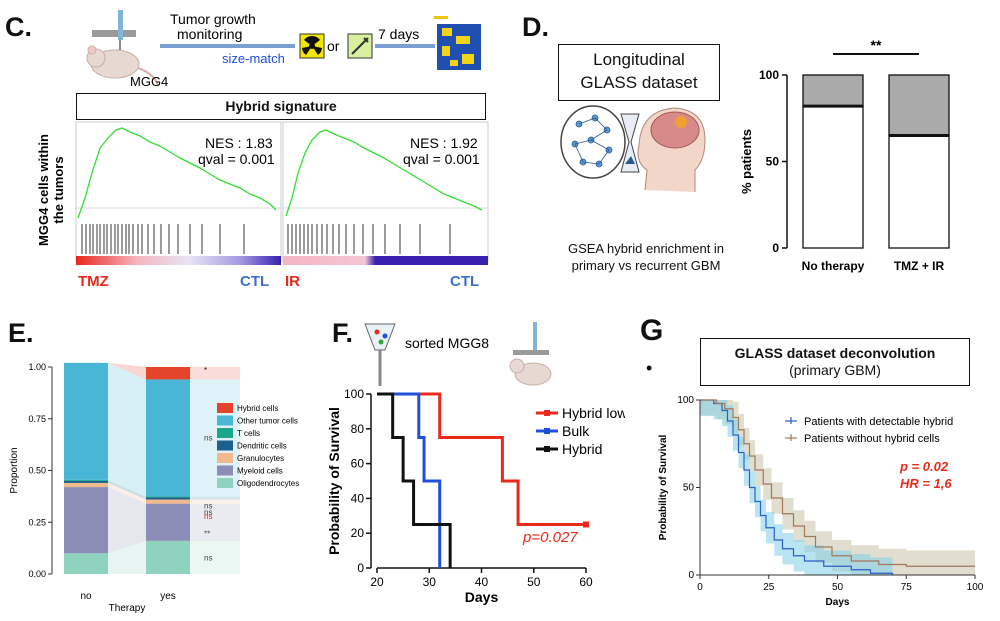  What do you see at coordinates (358, 533) in the screenshot?
I see `f-ytick-label: 20` at bounding box center [358, 533].